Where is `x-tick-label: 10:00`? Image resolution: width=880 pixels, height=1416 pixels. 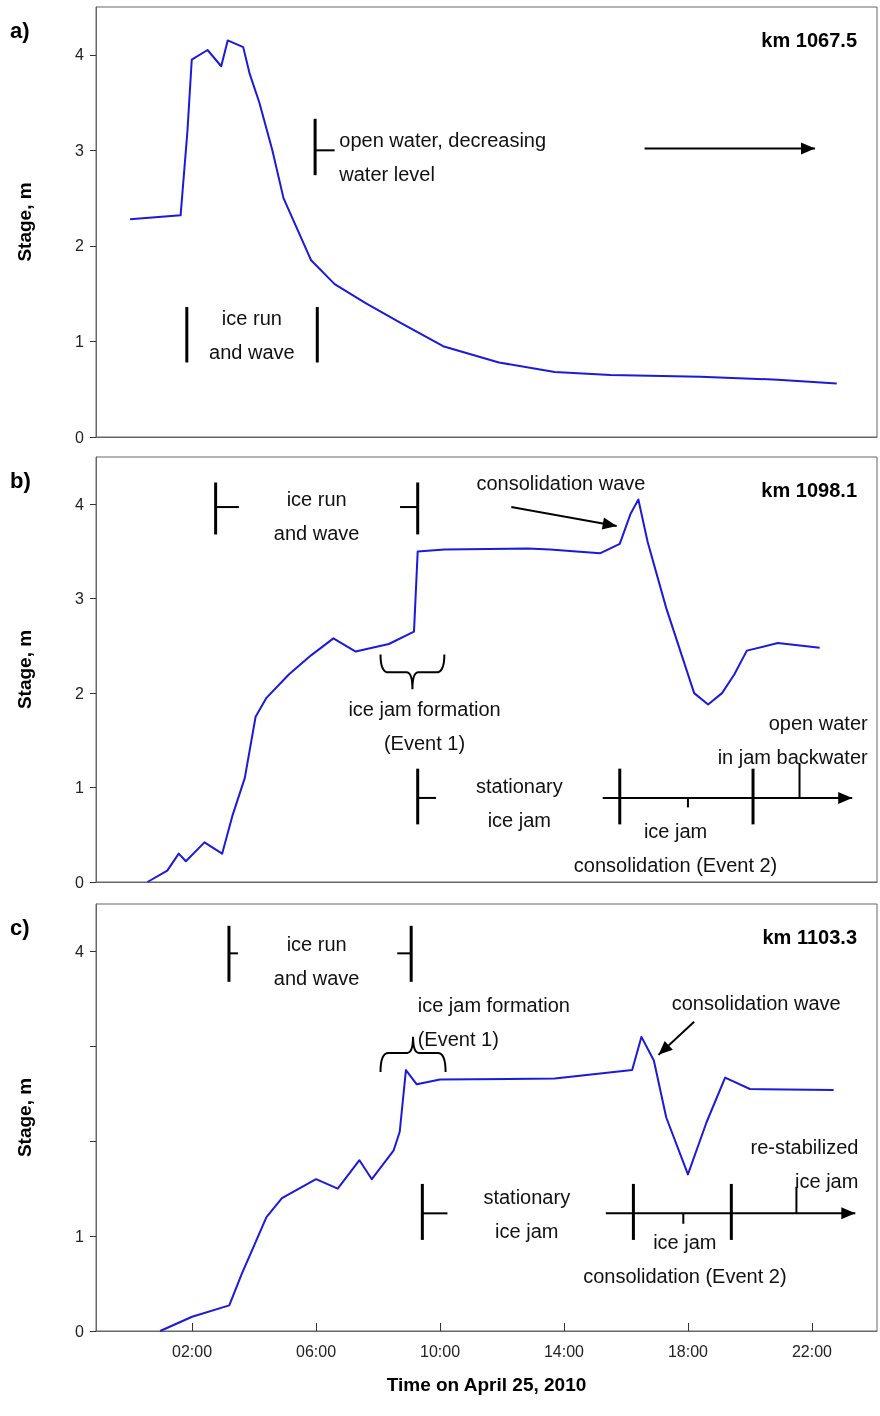
x-tick-label: 10:00 is located at coordinates (440, 1351).